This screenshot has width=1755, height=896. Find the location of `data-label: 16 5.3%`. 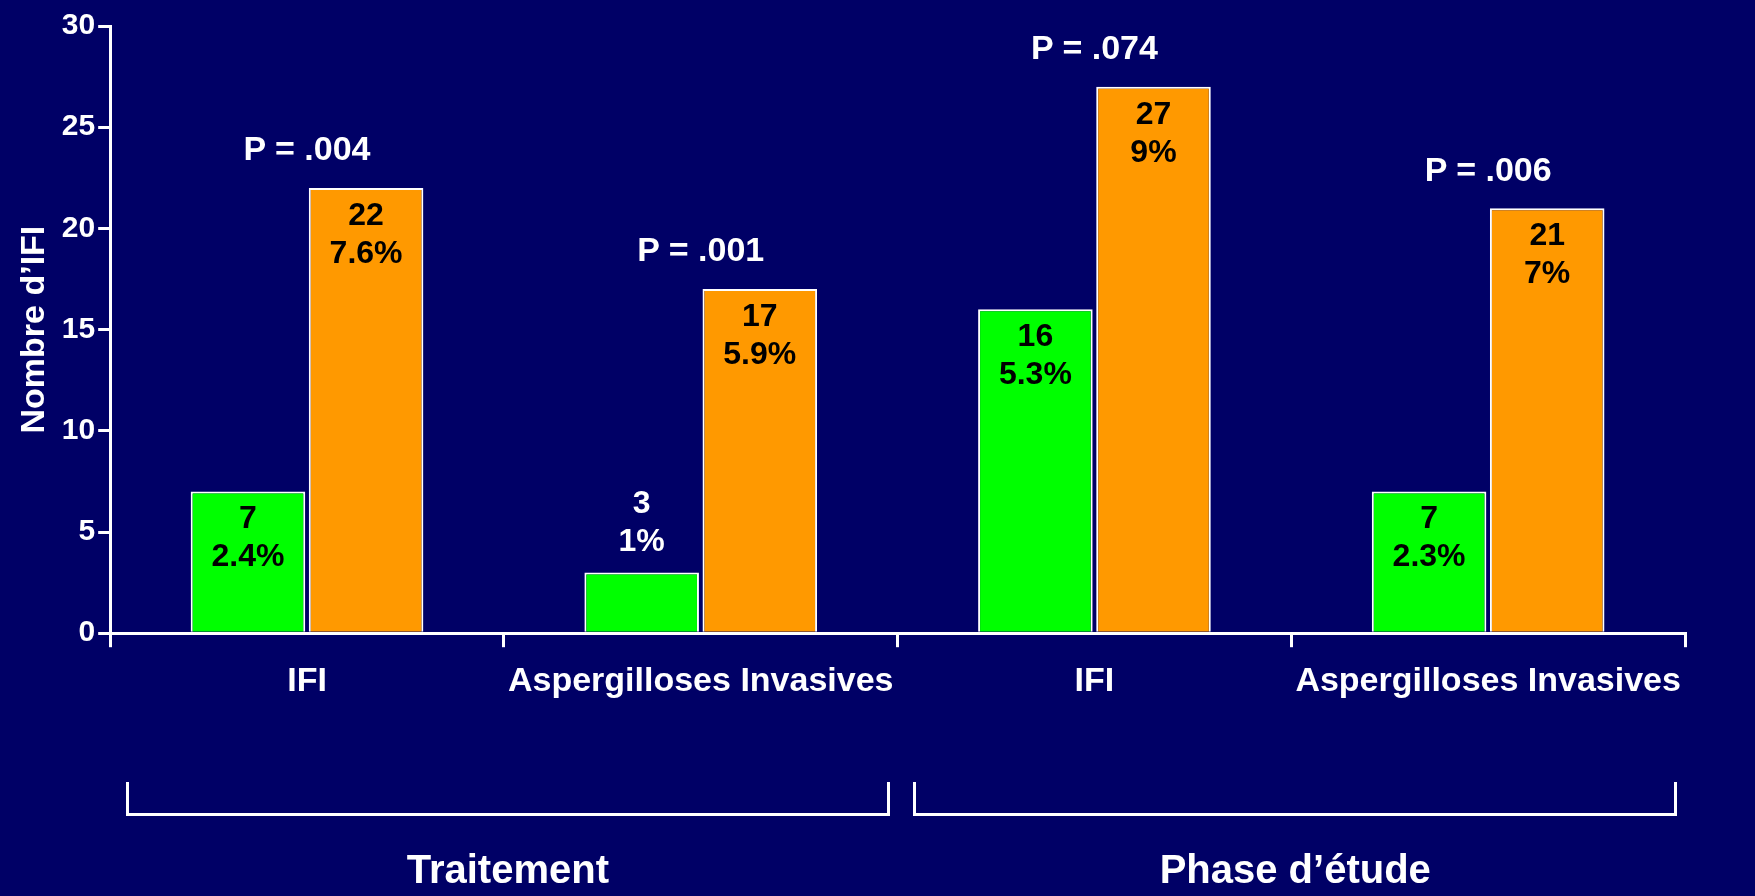

data-label: 16 5.3% is located at coordinates (1035, 354).